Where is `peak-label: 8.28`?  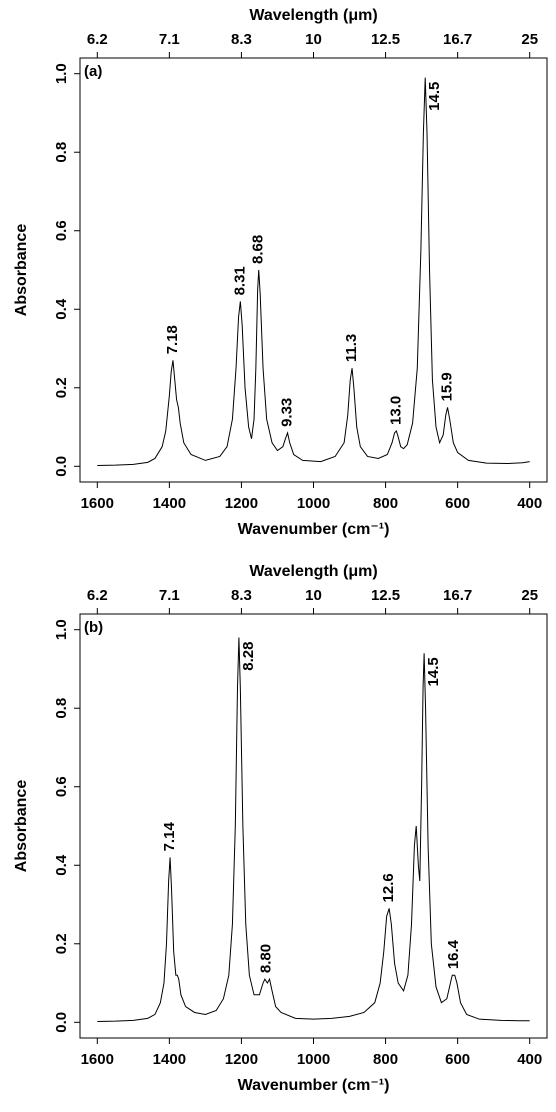
peak-label: 8.28 is located at coordinates (248, 656).